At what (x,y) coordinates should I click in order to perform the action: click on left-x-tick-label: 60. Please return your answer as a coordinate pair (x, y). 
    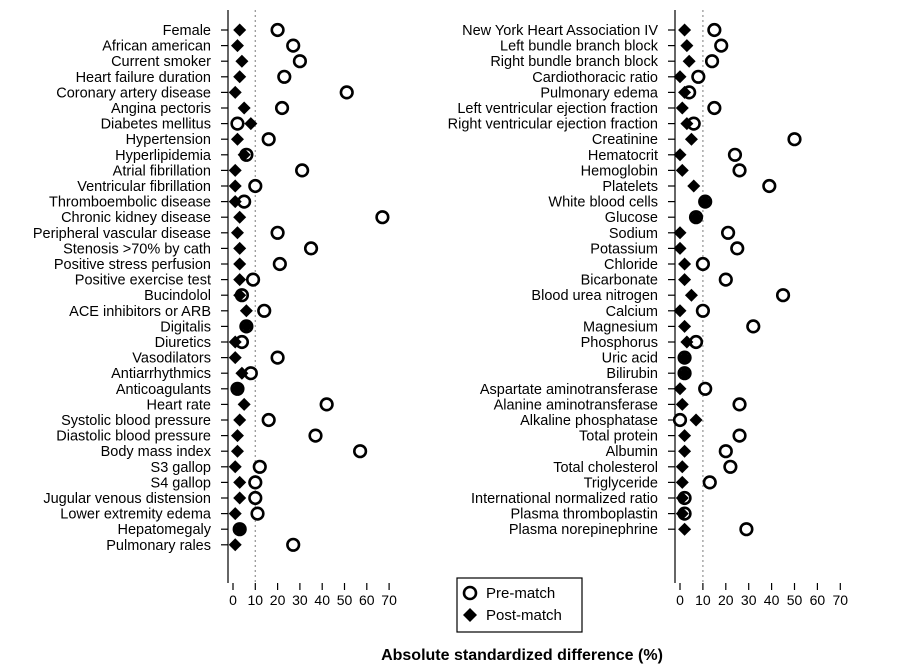
    Looking at the image, I should click on (367, 600).